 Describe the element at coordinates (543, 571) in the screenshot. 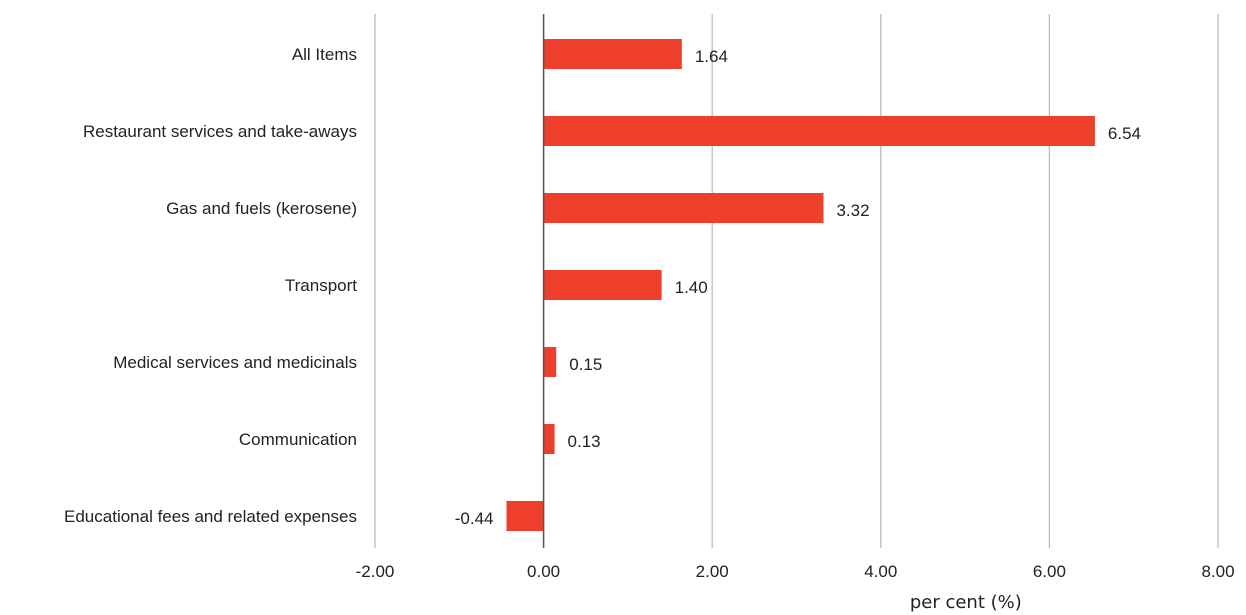

I see `x-tick-label: 0.00` at that location.